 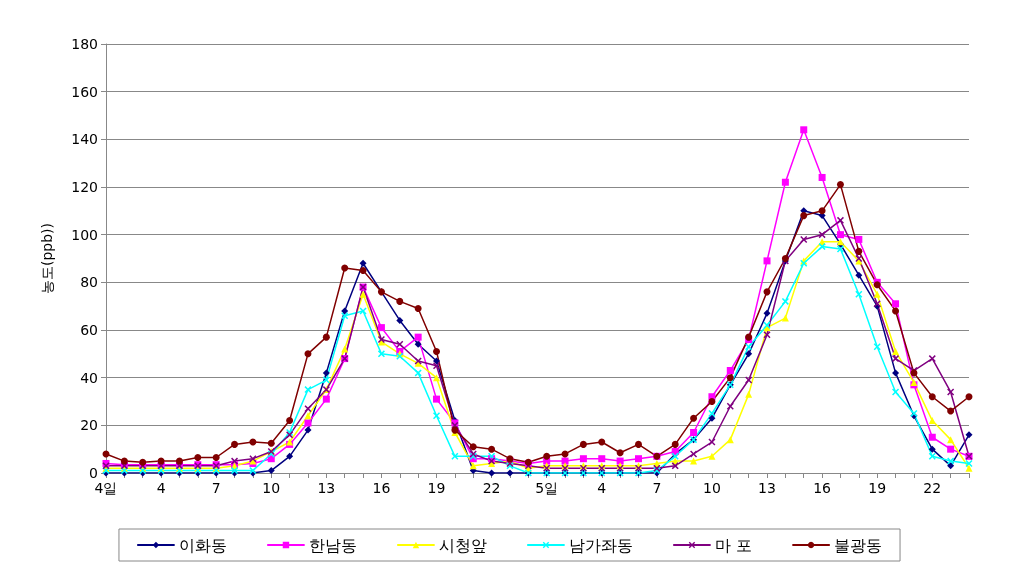 I want to click on y-tick-label: 0, so click(x=93, y=473).